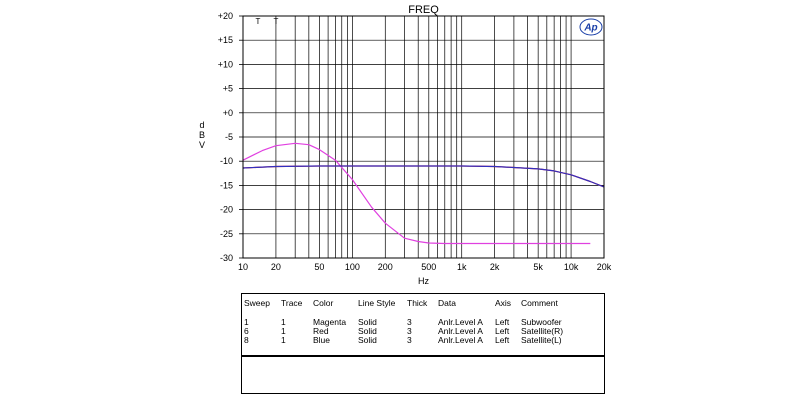  I want to click on legend-header: Data, so click(447, 303).